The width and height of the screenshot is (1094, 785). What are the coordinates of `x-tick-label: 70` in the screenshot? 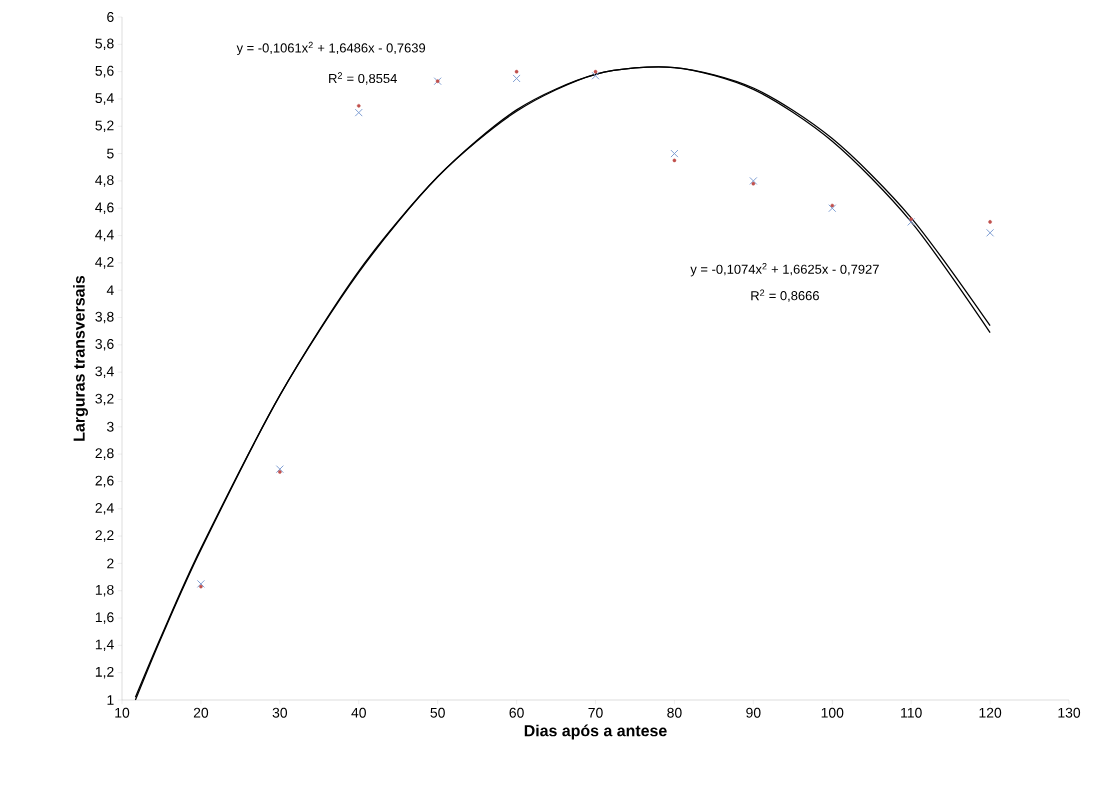 It's located at (595, 712).